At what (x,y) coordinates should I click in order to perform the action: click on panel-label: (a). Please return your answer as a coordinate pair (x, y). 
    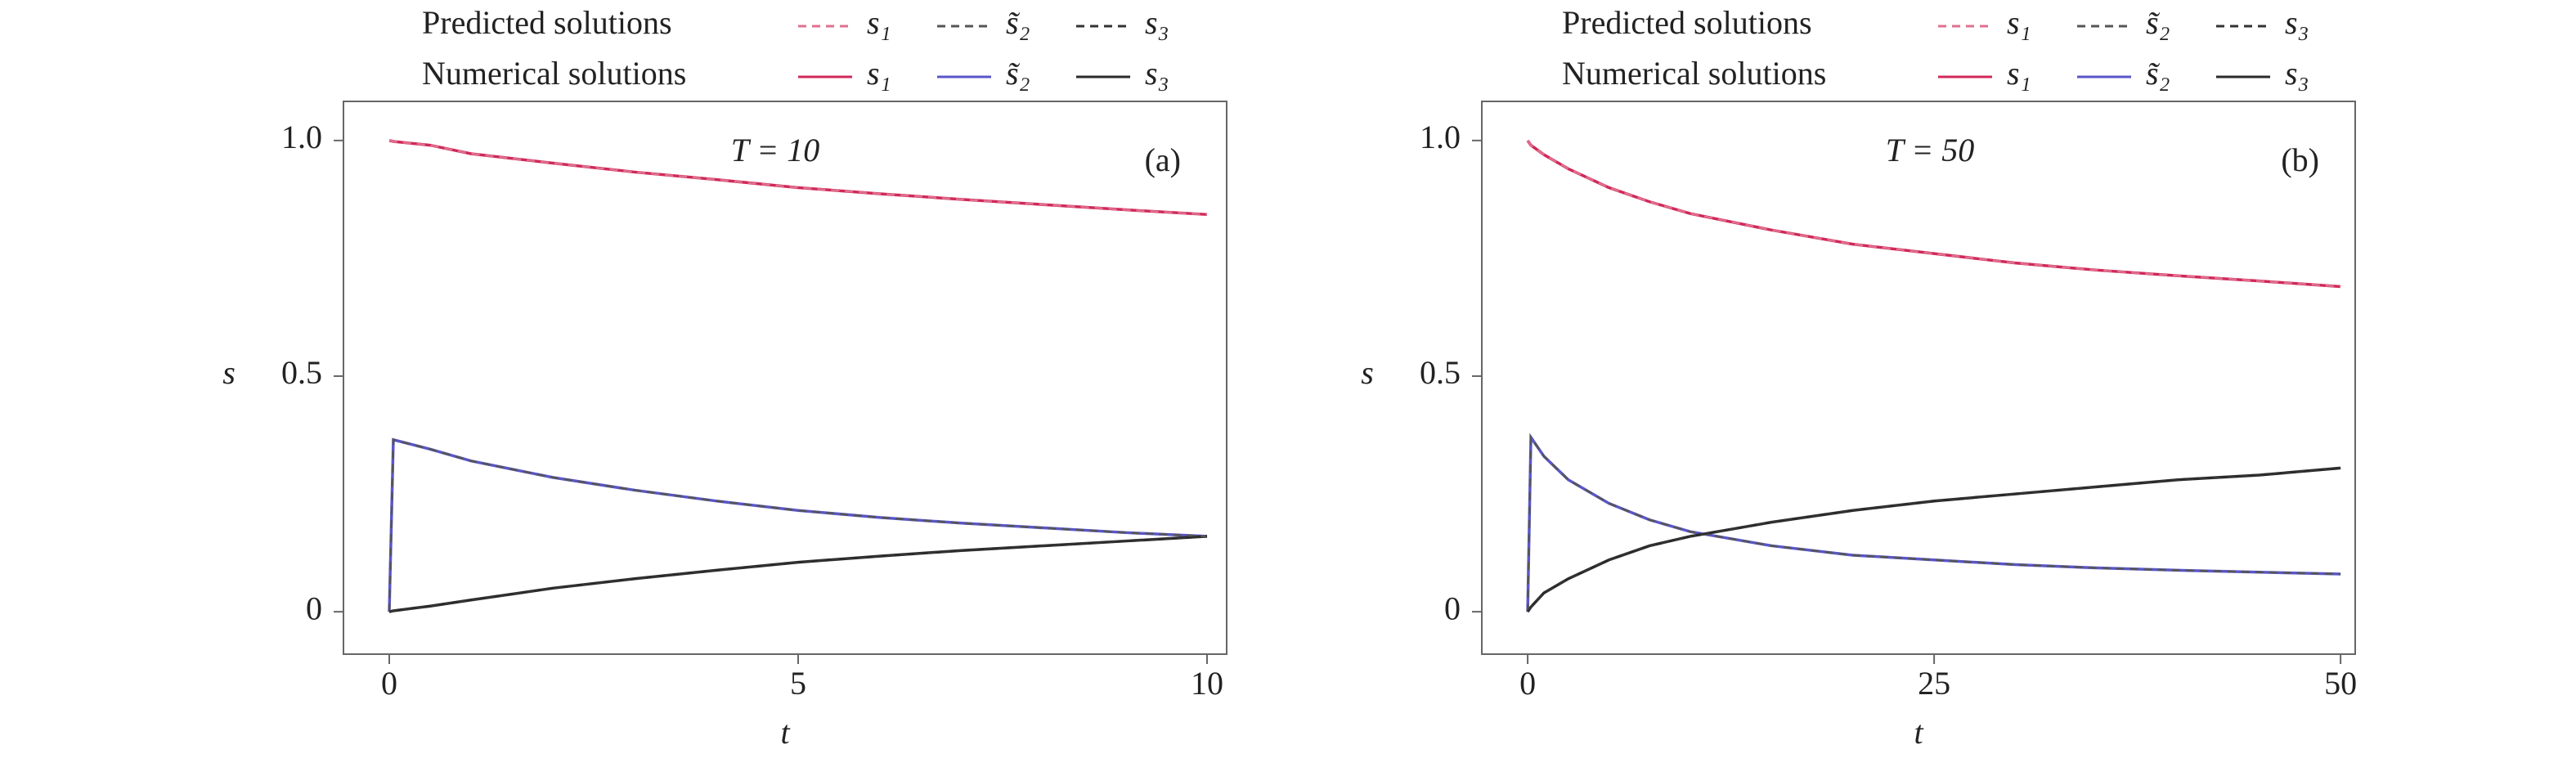
    Looking at the image, I should click on (1163, 159).